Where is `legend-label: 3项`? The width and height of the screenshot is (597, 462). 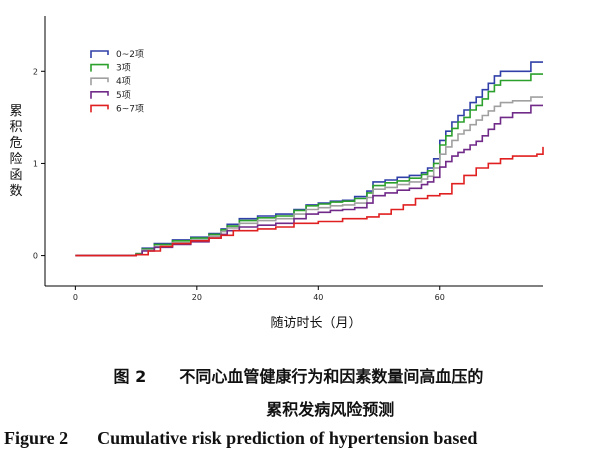 legend-label: 3项 is located at coordinates (123, 68).